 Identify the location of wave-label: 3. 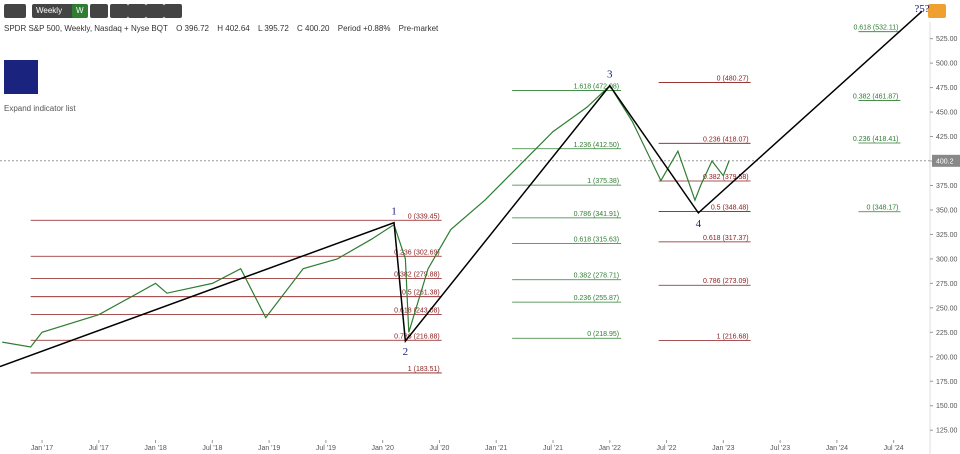
(610, 75).